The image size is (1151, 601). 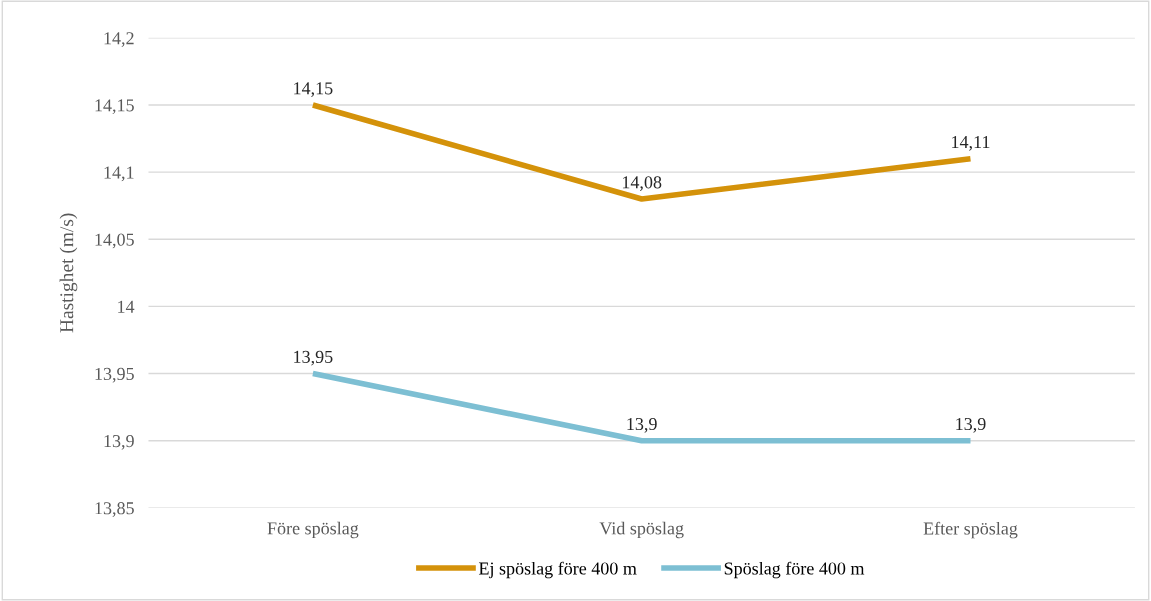 What do you see at coordinates (971, 143) in the screenshot?
I see `data-label: 14,11` at bounding box center [971, 143].